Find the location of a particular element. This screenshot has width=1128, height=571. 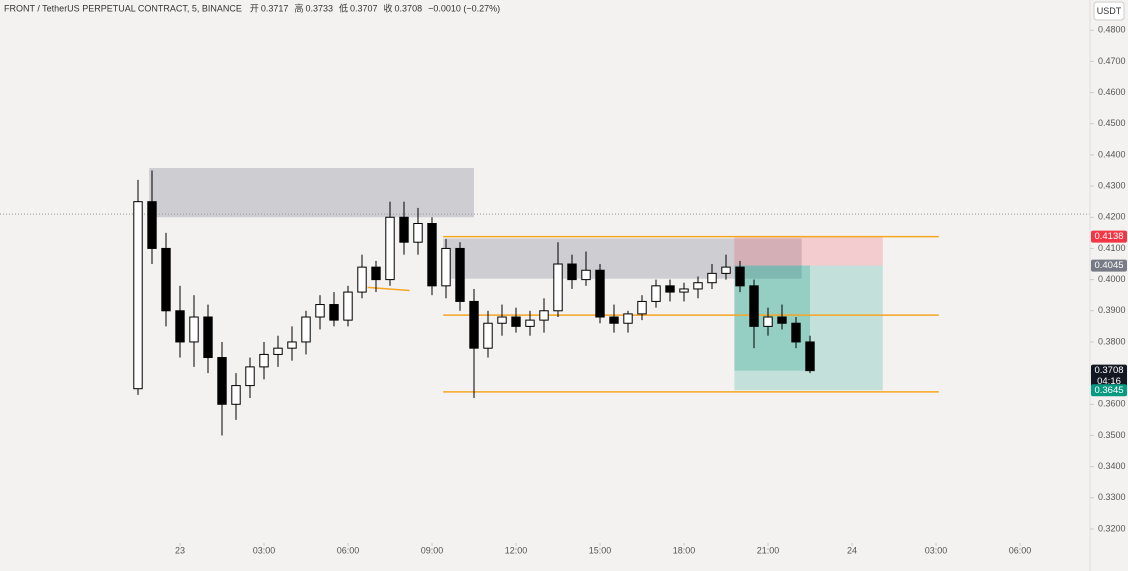

y-tick-label: 0.4000 is located at coordinates (1112, 279).